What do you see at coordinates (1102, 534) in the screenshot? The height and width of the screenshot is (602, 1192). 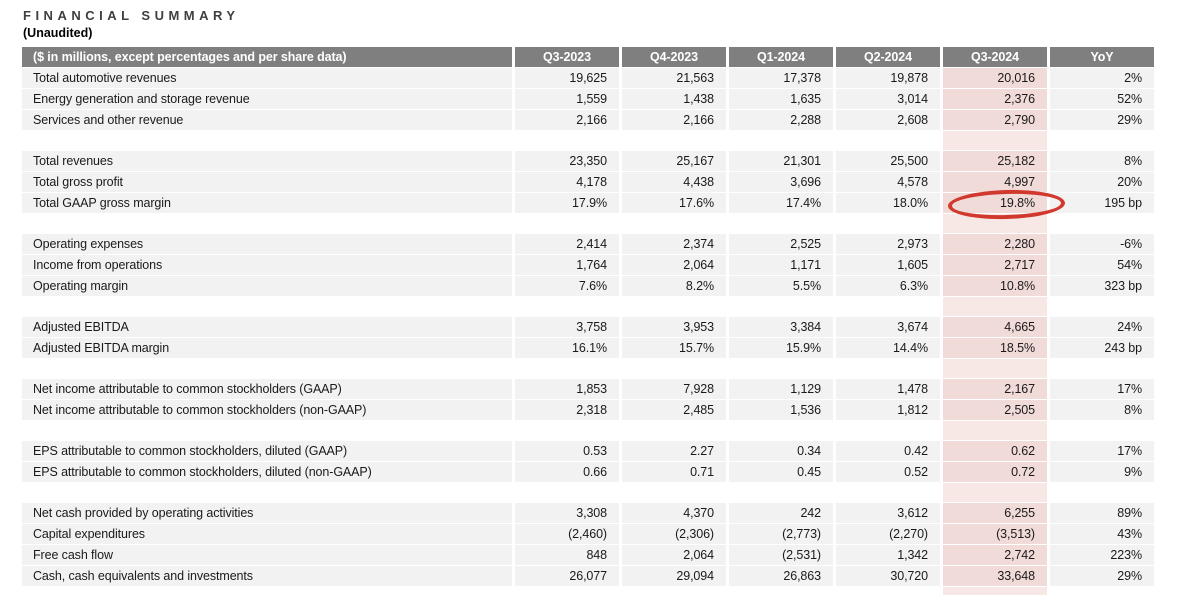 I see `cell-yoy: 43%` at bounding box center [1102, 534].